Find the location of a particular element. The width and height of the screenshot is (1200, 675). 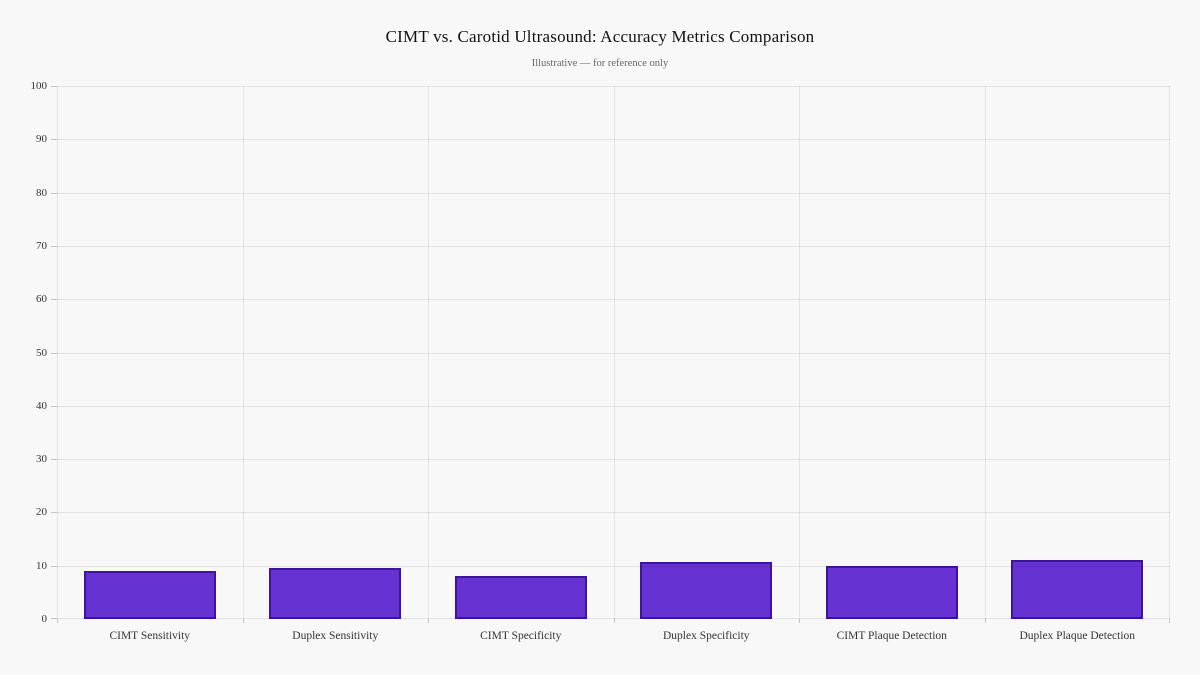

y-tick-label-80: 80 is located at coordinates (41, 192).